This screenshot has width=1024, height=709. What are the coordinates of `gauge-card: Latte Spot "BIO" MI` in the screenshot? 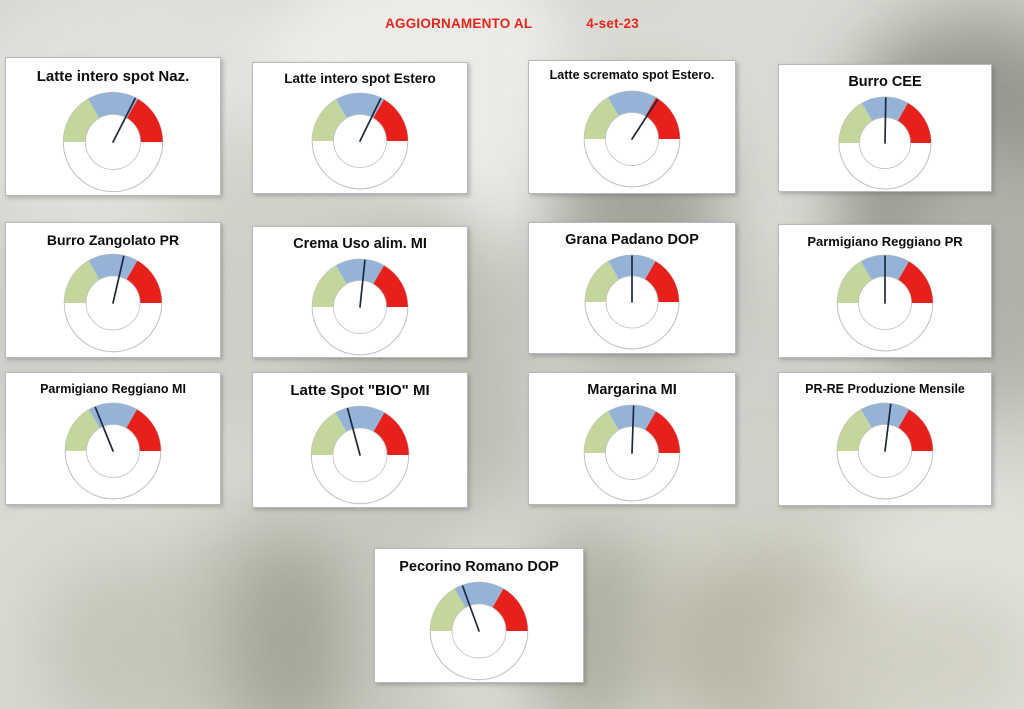 It's located at (360, 440).